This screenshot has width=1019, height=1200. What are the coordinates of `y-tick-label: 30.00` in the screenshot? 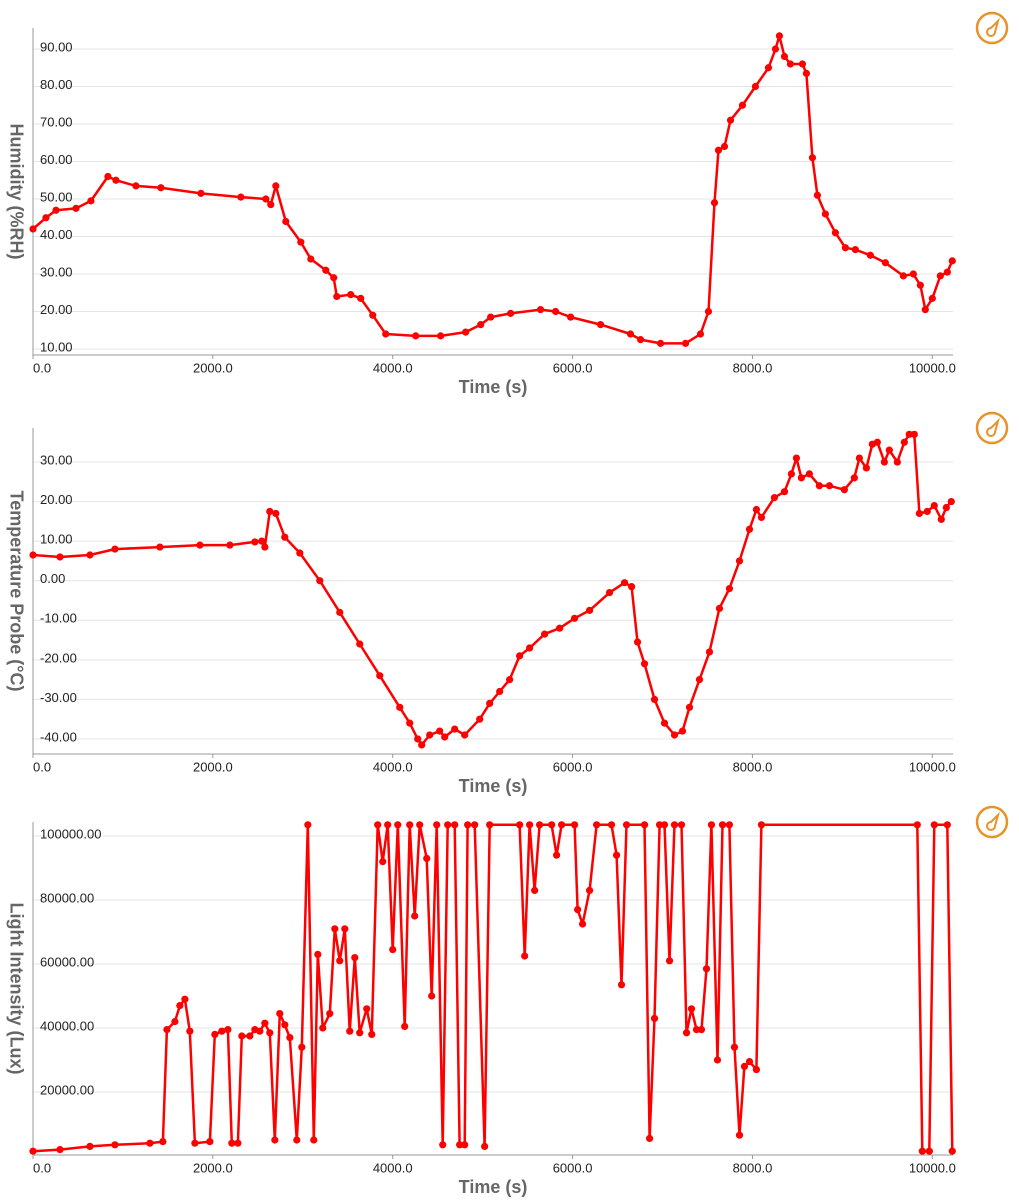 It's located at (56, 459).